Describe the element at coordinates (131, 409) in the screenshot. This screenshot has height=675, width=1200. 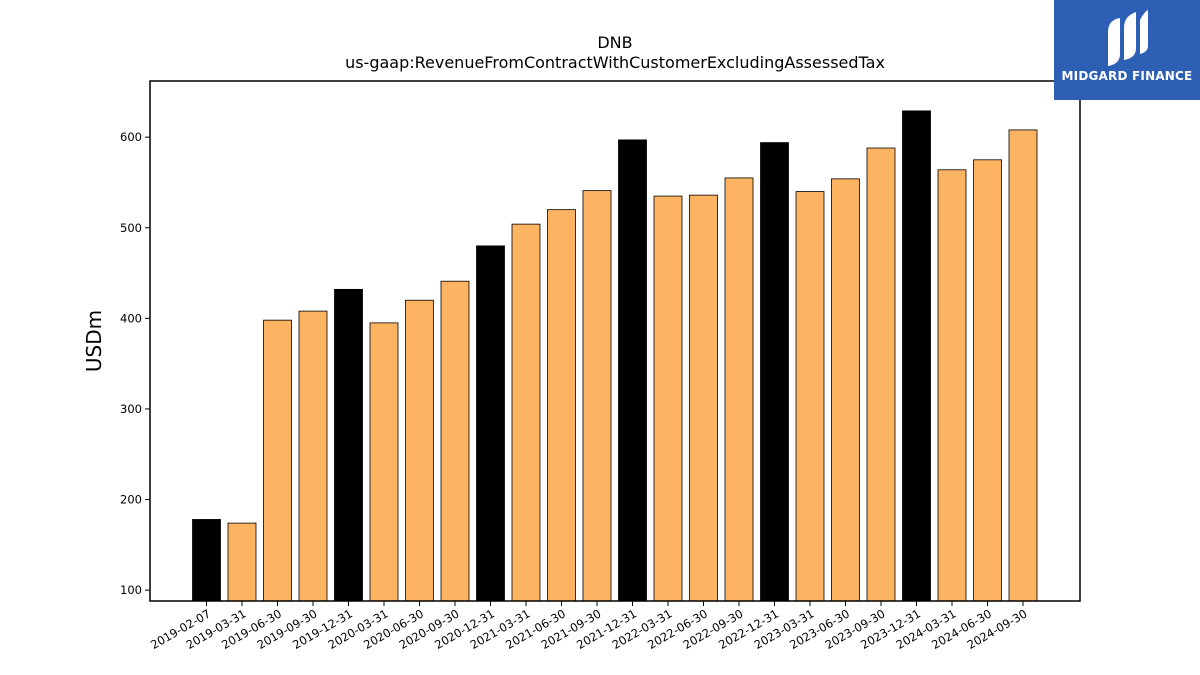
I see `y-tick-label: 300` at that location.